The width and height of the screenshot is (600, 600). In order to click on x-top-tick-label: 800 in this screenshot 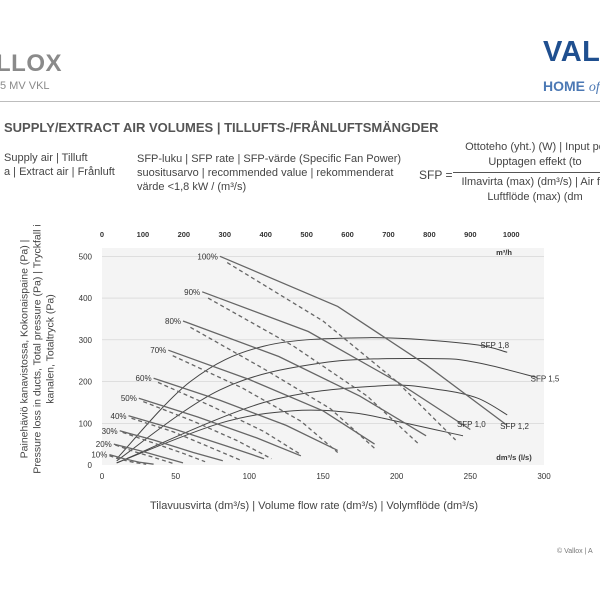, I will do `click(429, 234)`.